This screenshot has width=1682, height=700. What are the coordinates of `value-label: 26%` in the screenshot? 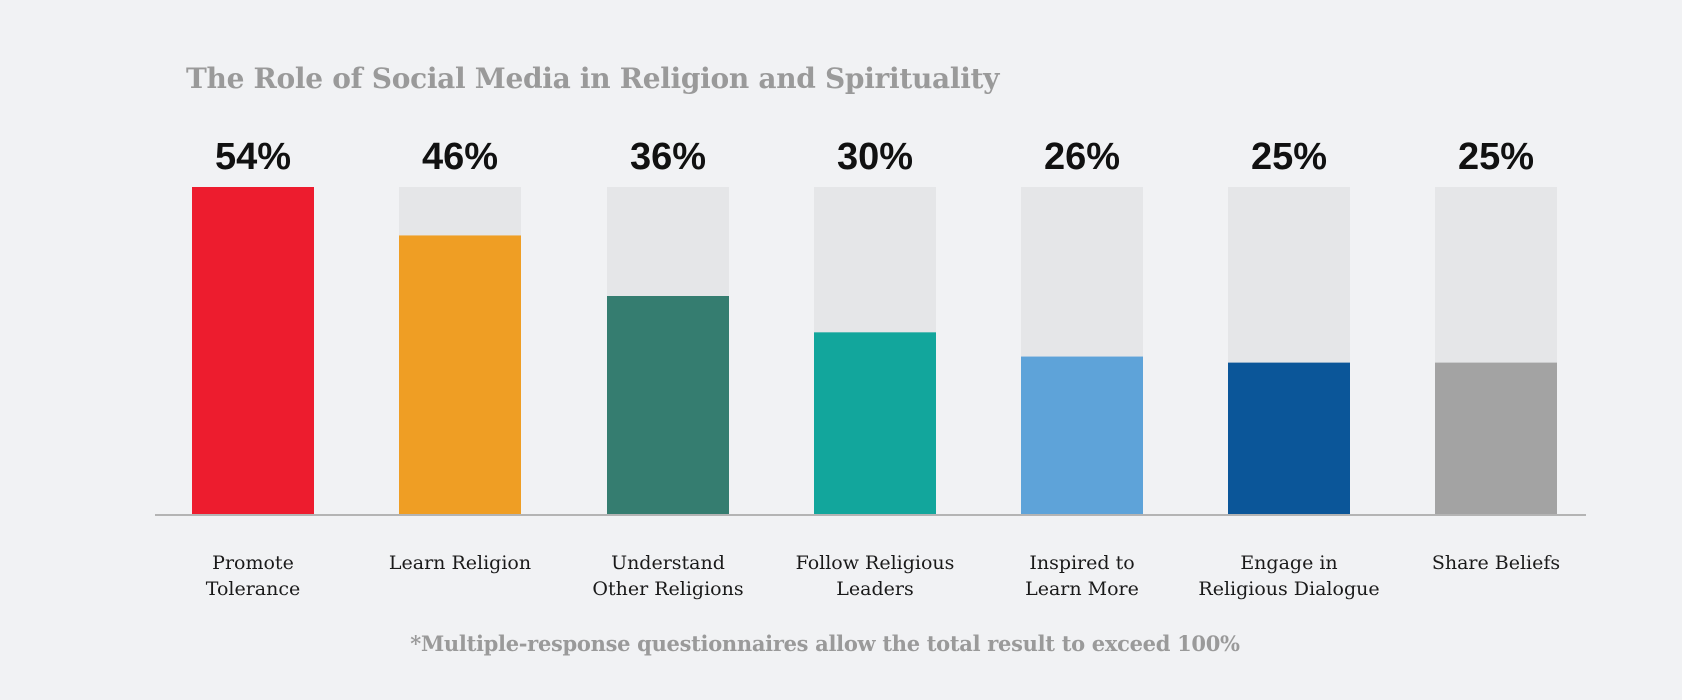 It's located at (1082, 157).